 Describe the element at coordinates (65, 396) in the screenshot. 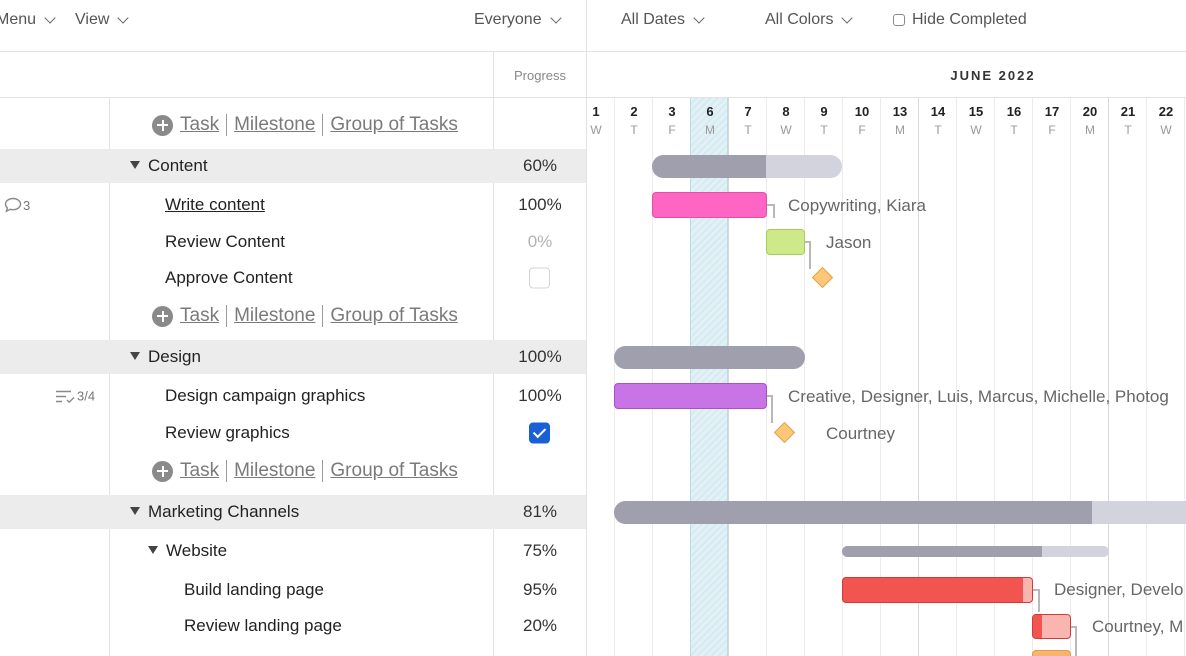

I see `checklist-icon` at that location.